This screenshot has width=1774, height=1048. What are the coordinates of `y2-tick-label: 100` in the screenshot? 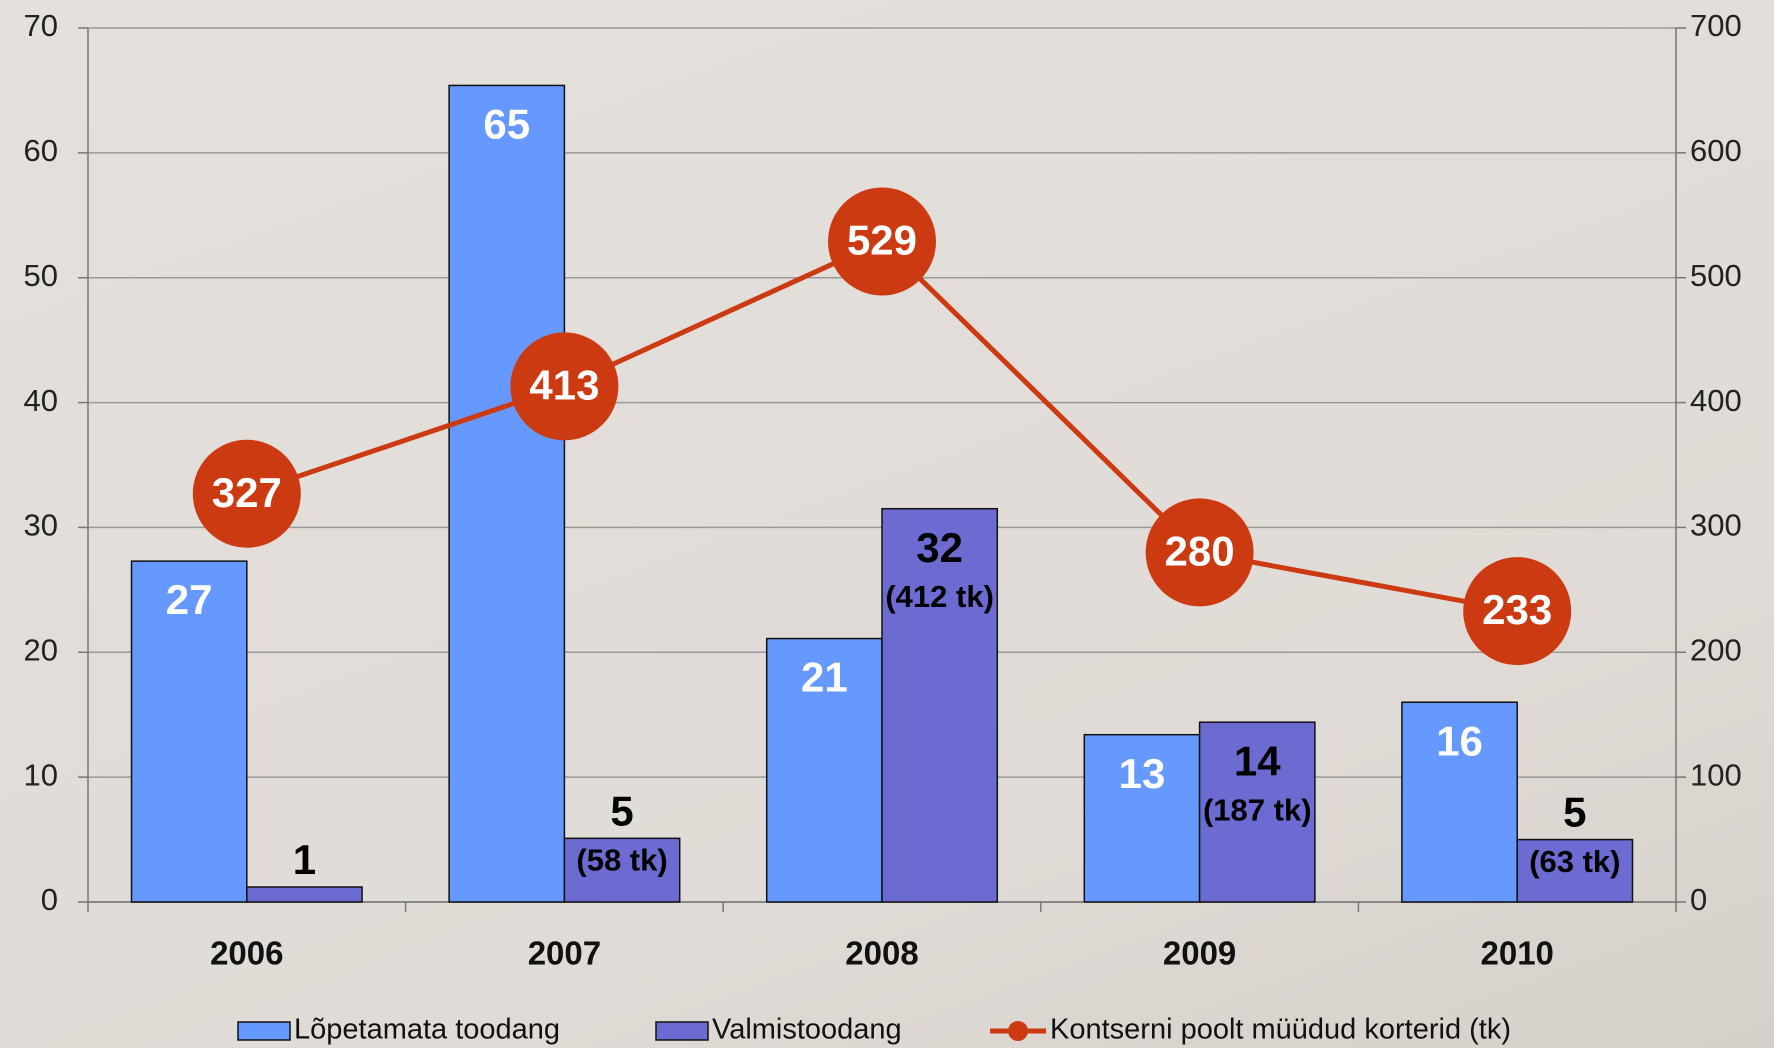 It's located at (1716, 774).